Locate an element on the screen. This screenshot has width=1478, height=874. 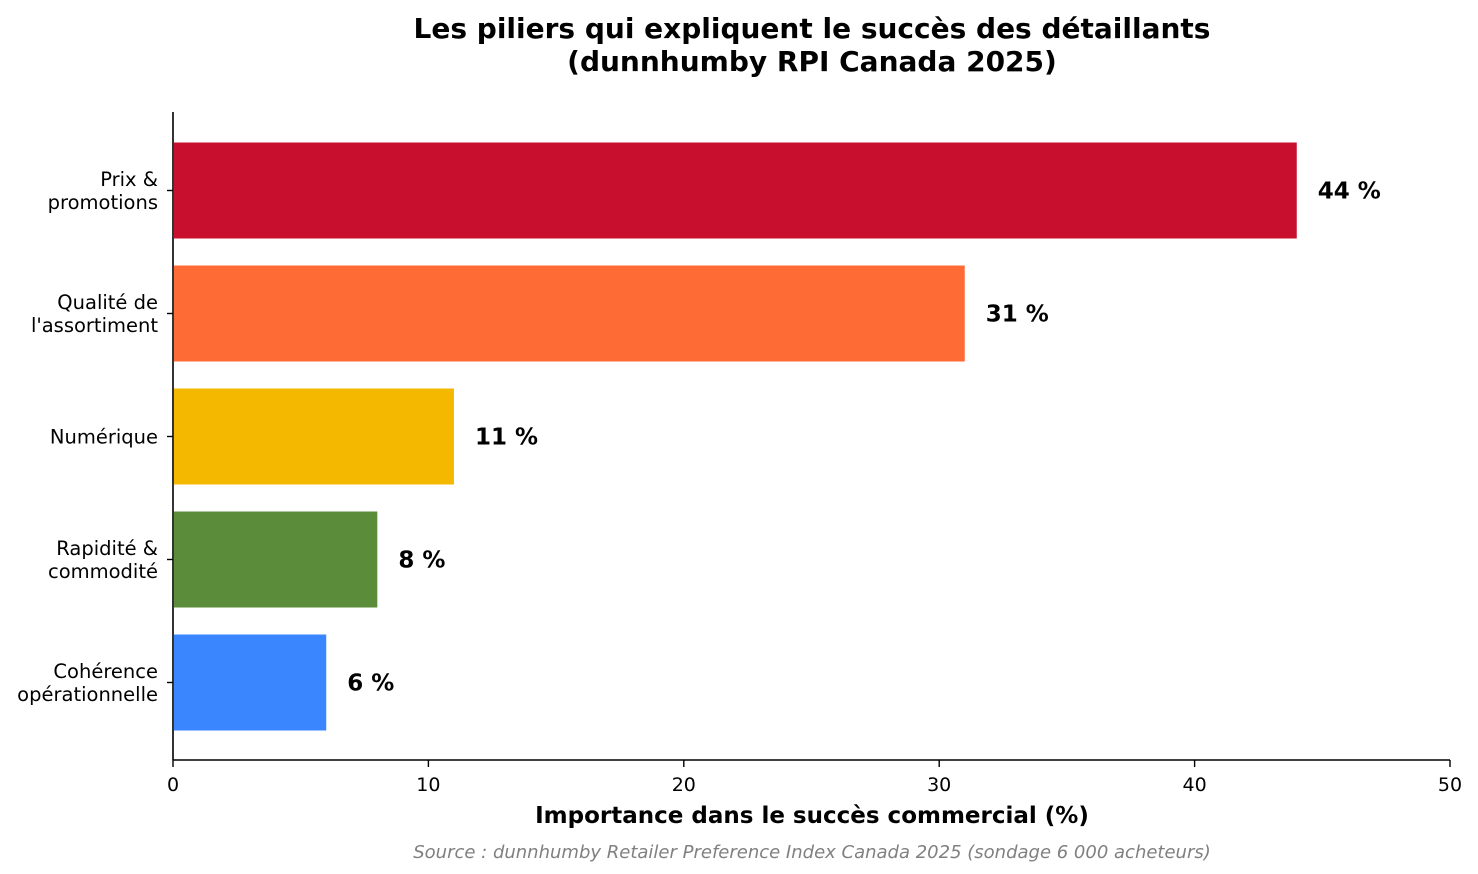
category-label-1-line-0: Qualité de is located at coordinates (107, 302).